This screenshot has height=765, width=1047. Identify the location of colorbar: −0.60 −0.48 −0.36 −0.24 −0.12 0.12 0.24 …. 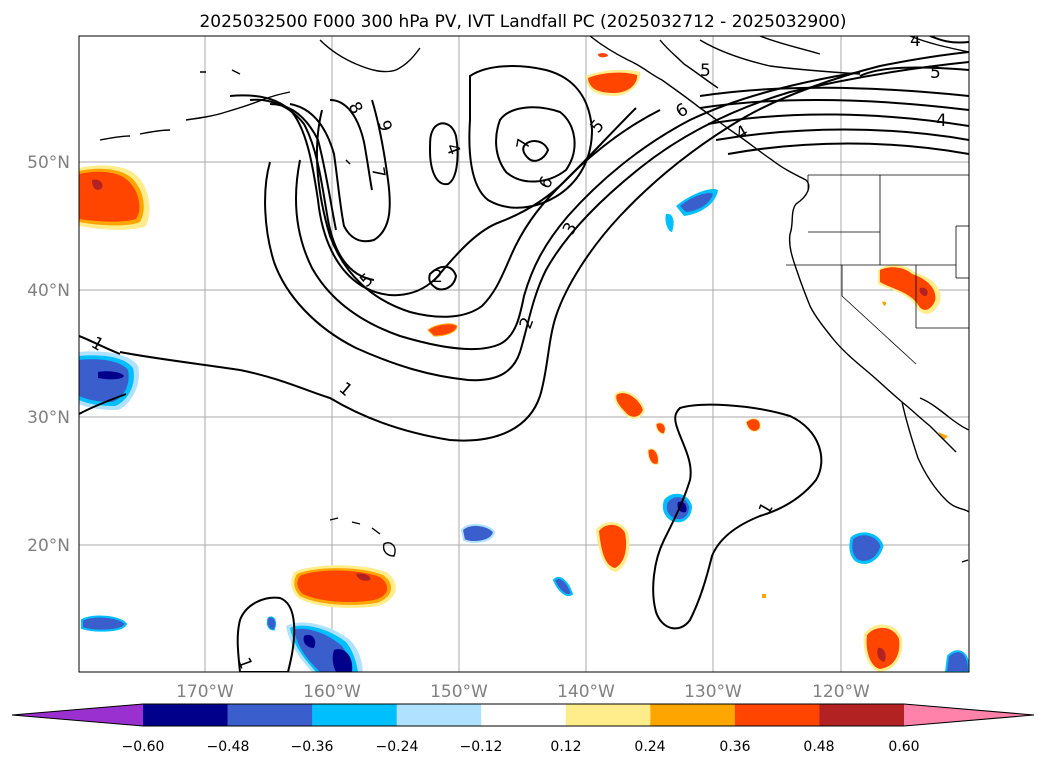
(523, 729).